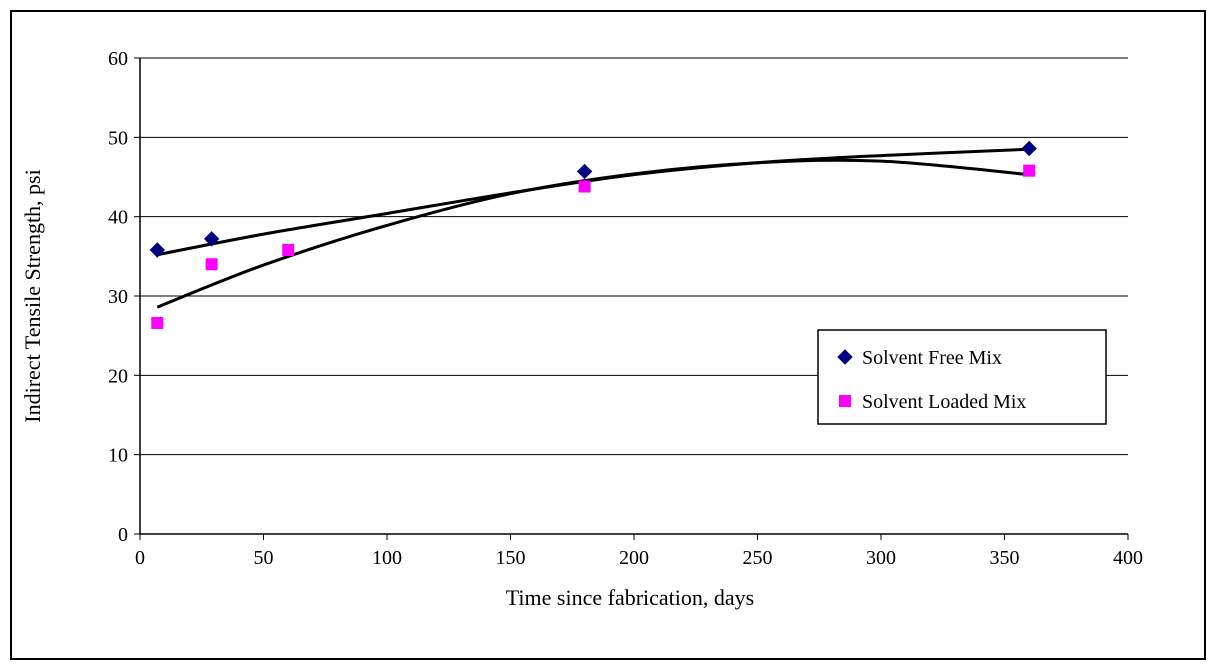 This screenshot has height=672, width=1218. What do you see at coordinates (118, 376) in the screenshot?
I see `y-tick-label: 20` at bounding box center [118, 376].